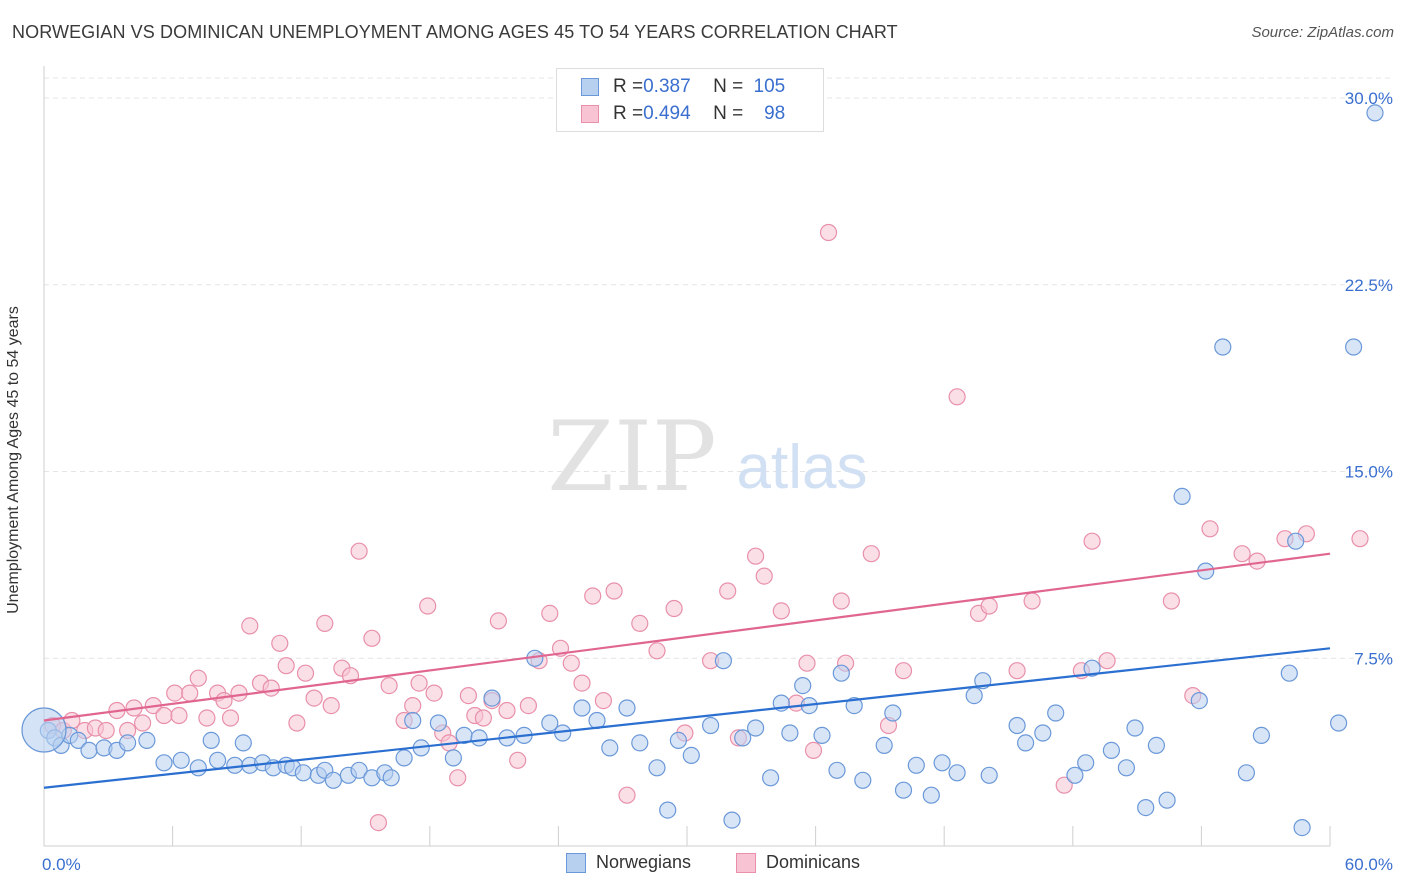 Image resolution: width=1406 pixels, height=892 pixels. What do you see at coordinates (590, 114) in the screenshot?
I see `legend-swatch-dominicans` at bounding box center [590, 114].